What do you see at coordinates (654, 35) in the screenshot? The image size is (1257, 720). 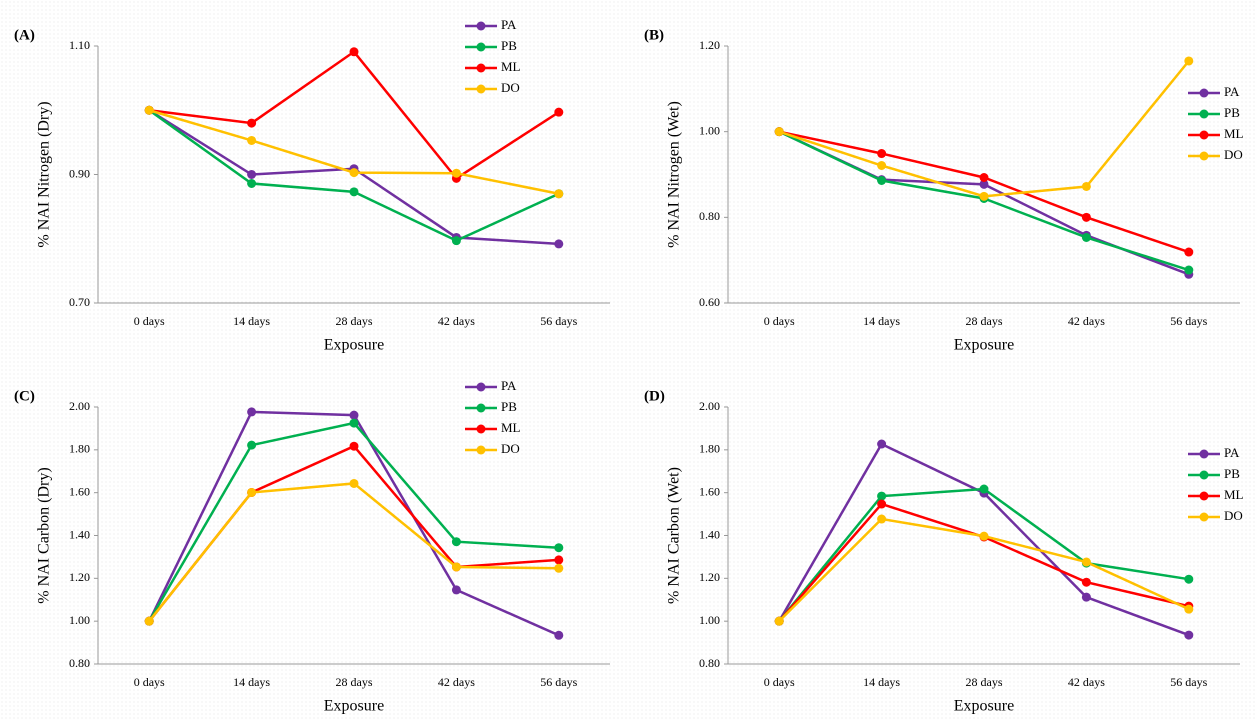 I see `panel-label: (B)` at bounding box center [654, 35].